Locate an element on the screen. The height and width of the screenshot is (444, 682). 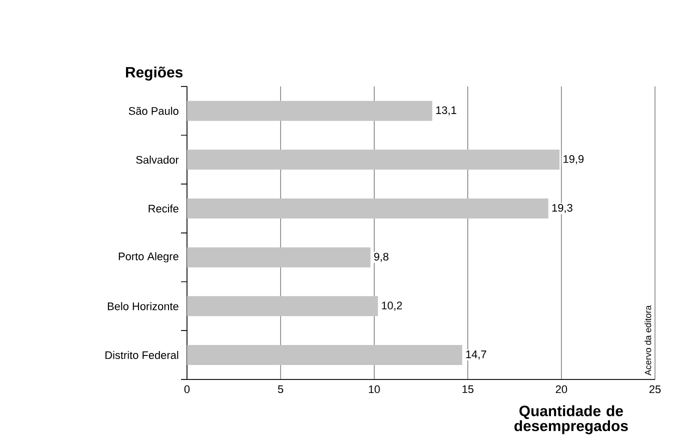
data-label: 13,1 is located at coordinates (446, 111).